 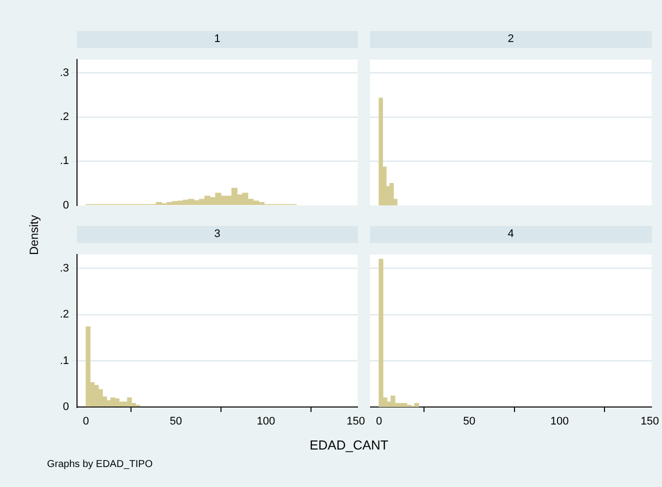 What do you see at coordinates (349, 445) in the screenshot?
I see `x-axis-title: EDAD_CANT` at bounding box center [349, 445].